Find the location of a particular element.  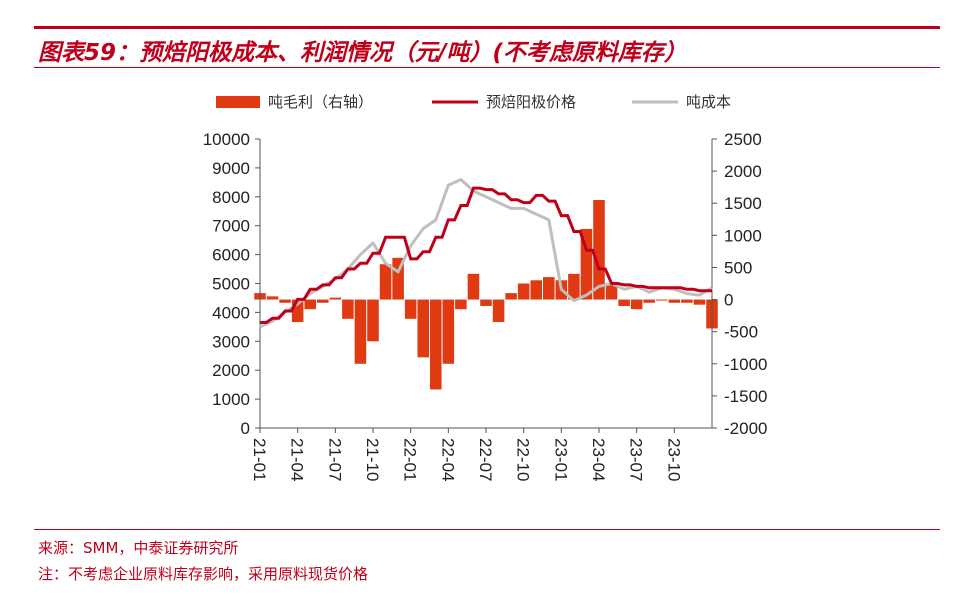

x-tick-label: 23-01 is located at coordinates (560, 459).